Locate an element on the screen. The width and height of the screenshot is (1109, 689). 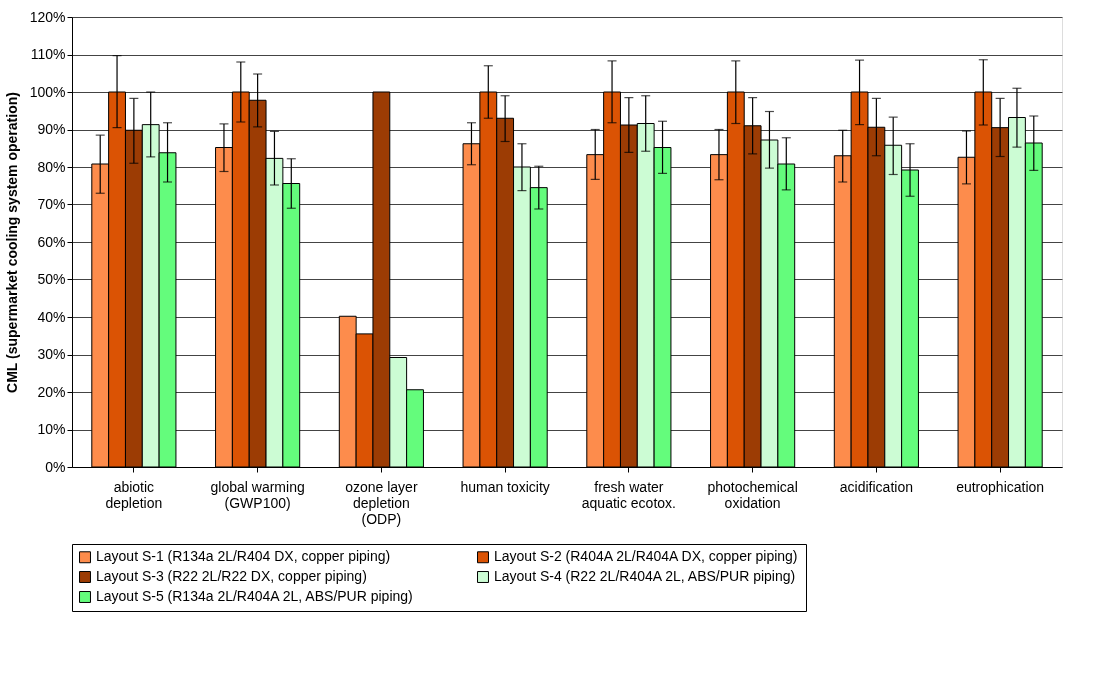
y-tick-label: 60% is located at coordinates (51, 241).